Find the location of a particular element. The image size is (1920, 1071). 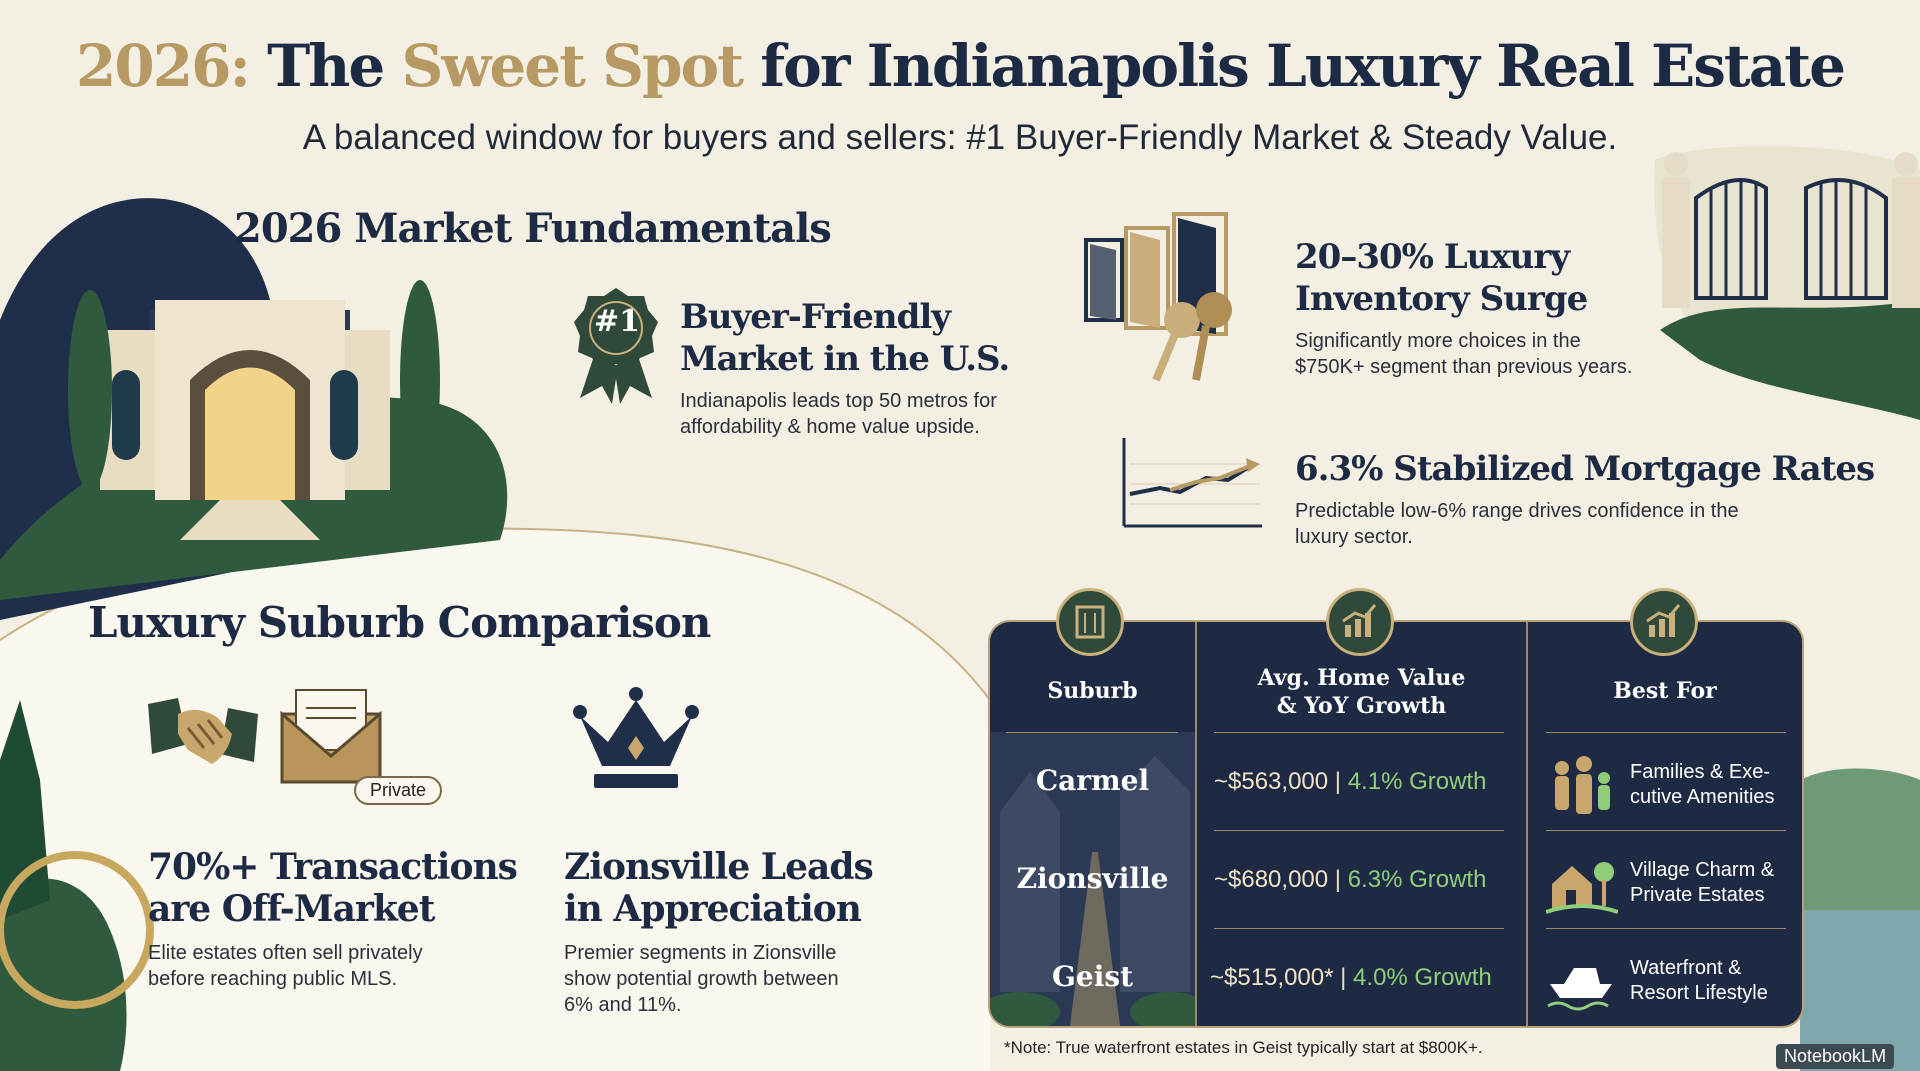

offmarket-desc-line1: Elite estates often sell privately is located at coordinates (285, 953).